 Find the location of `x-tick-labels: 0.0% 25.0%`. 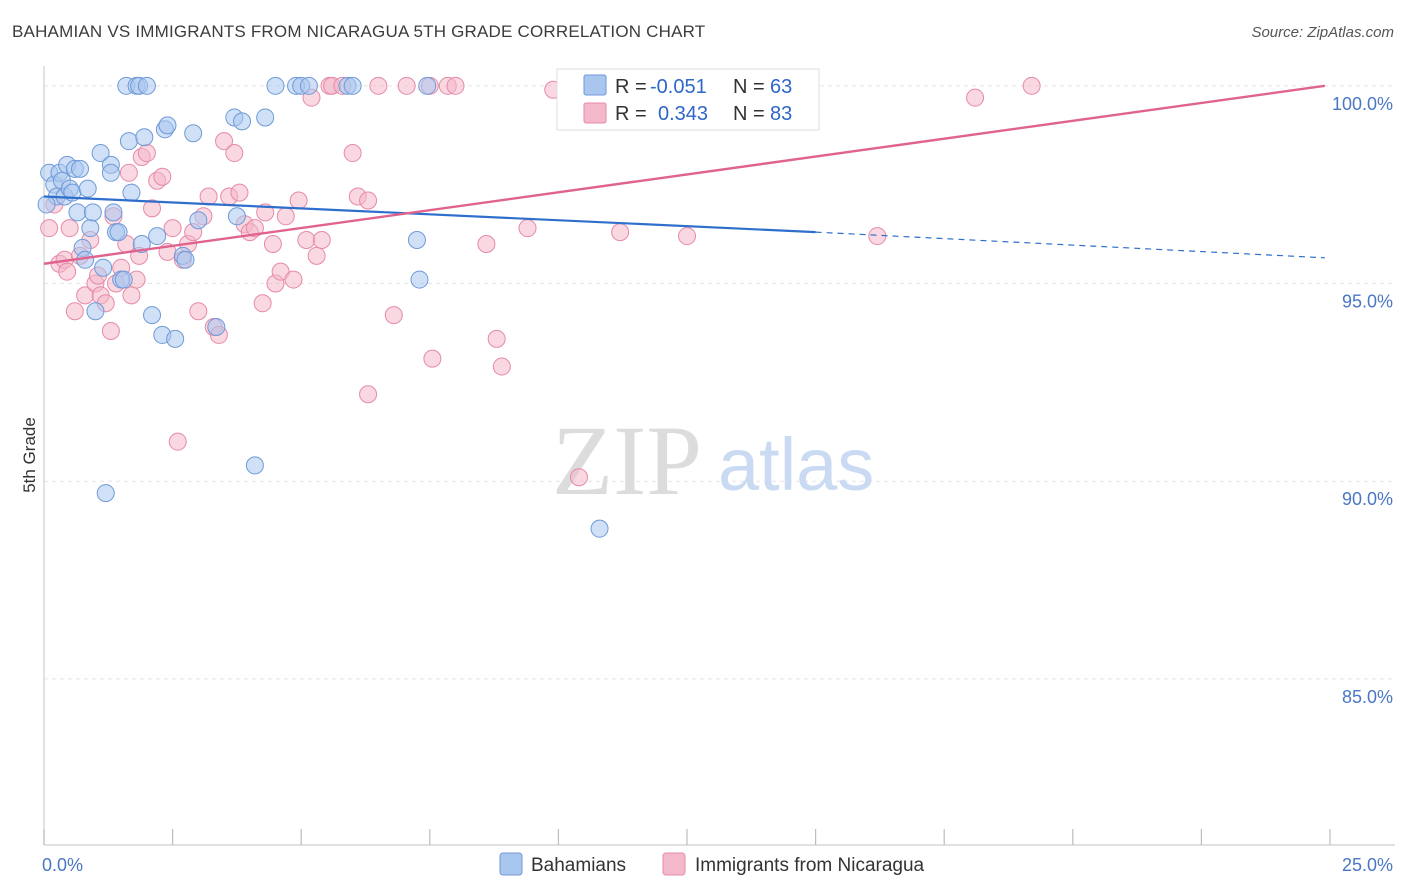

x-tick-labels: 0.0% 25.0% is located at coordinates (717, 865).